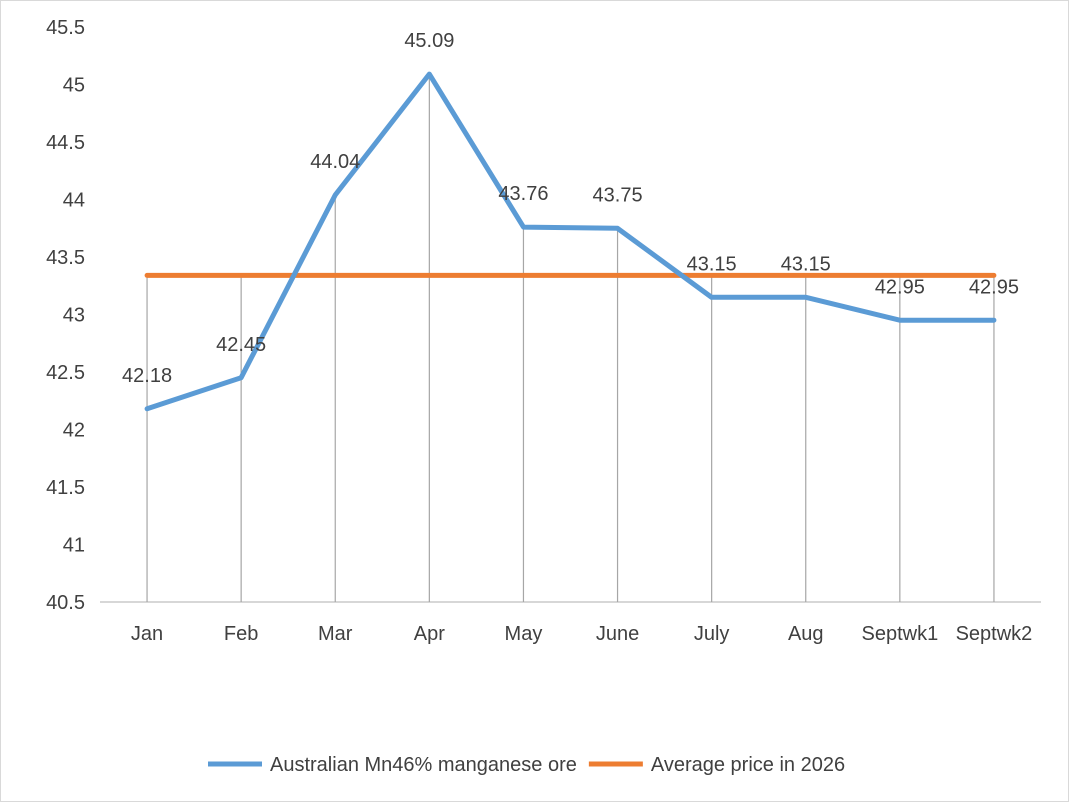 The image size is (1069, 802). Describe the element at coordinates (241, 634) in the screenshot. I see `x-tick-label: Feb` at that location.